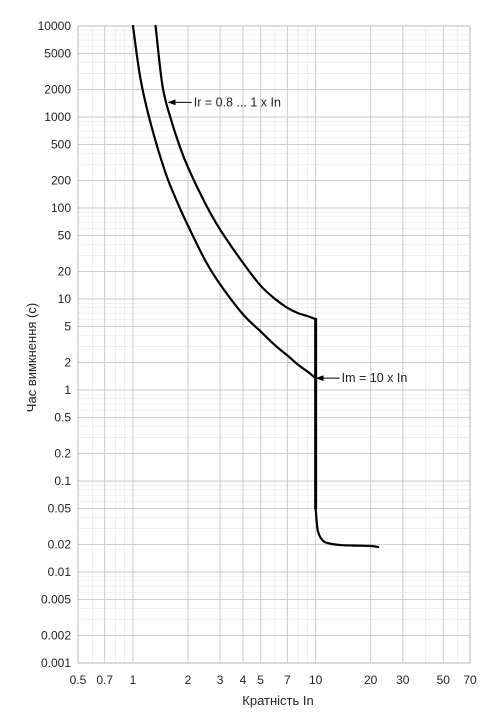  Describe the element at coordinates (55, 26) in the screenshot. I see `y-tick-label: 10000` at that location.